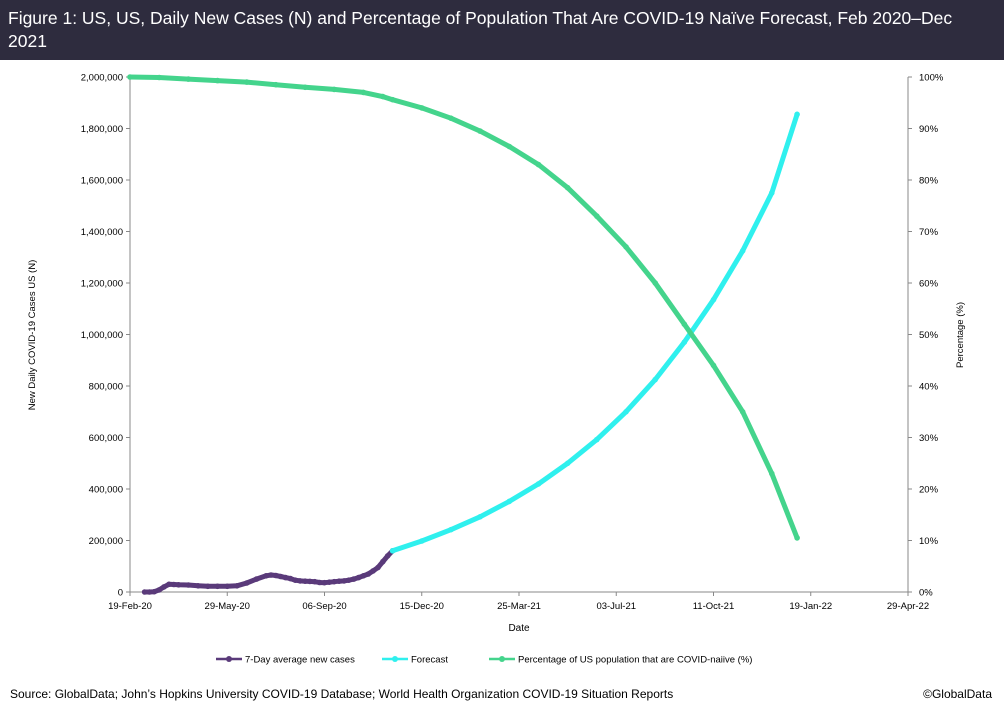  What do you see at coordinates (616, 606) in the screenshot?
I see `x-tick-label: 03-Jul-21` at bounding box center [616, 606].